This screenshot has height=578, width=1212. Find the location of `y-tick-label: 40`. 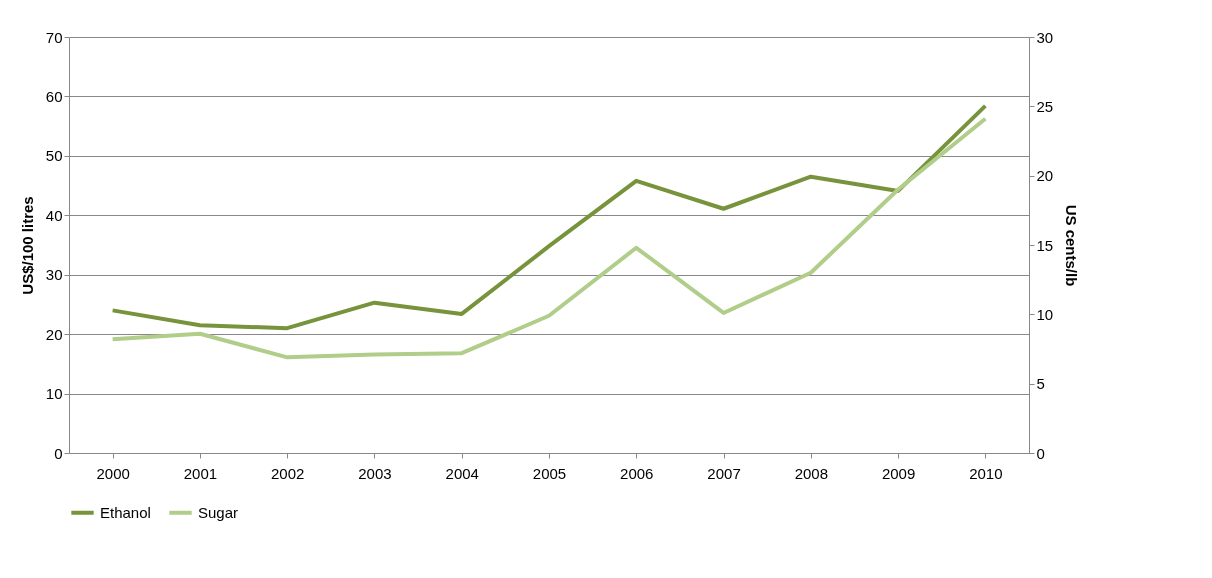

y-tick-label: 40 is located at coordinates (54, 215).